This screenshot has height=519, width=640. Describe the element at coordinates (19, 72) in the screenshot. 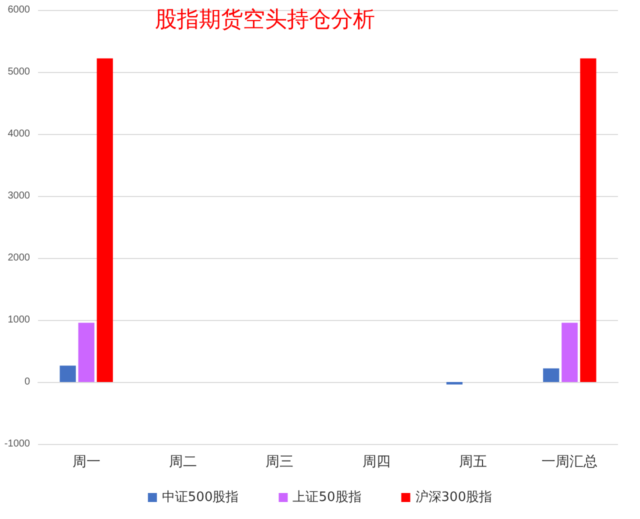

I see `y-tick-label: 5000` at that location.